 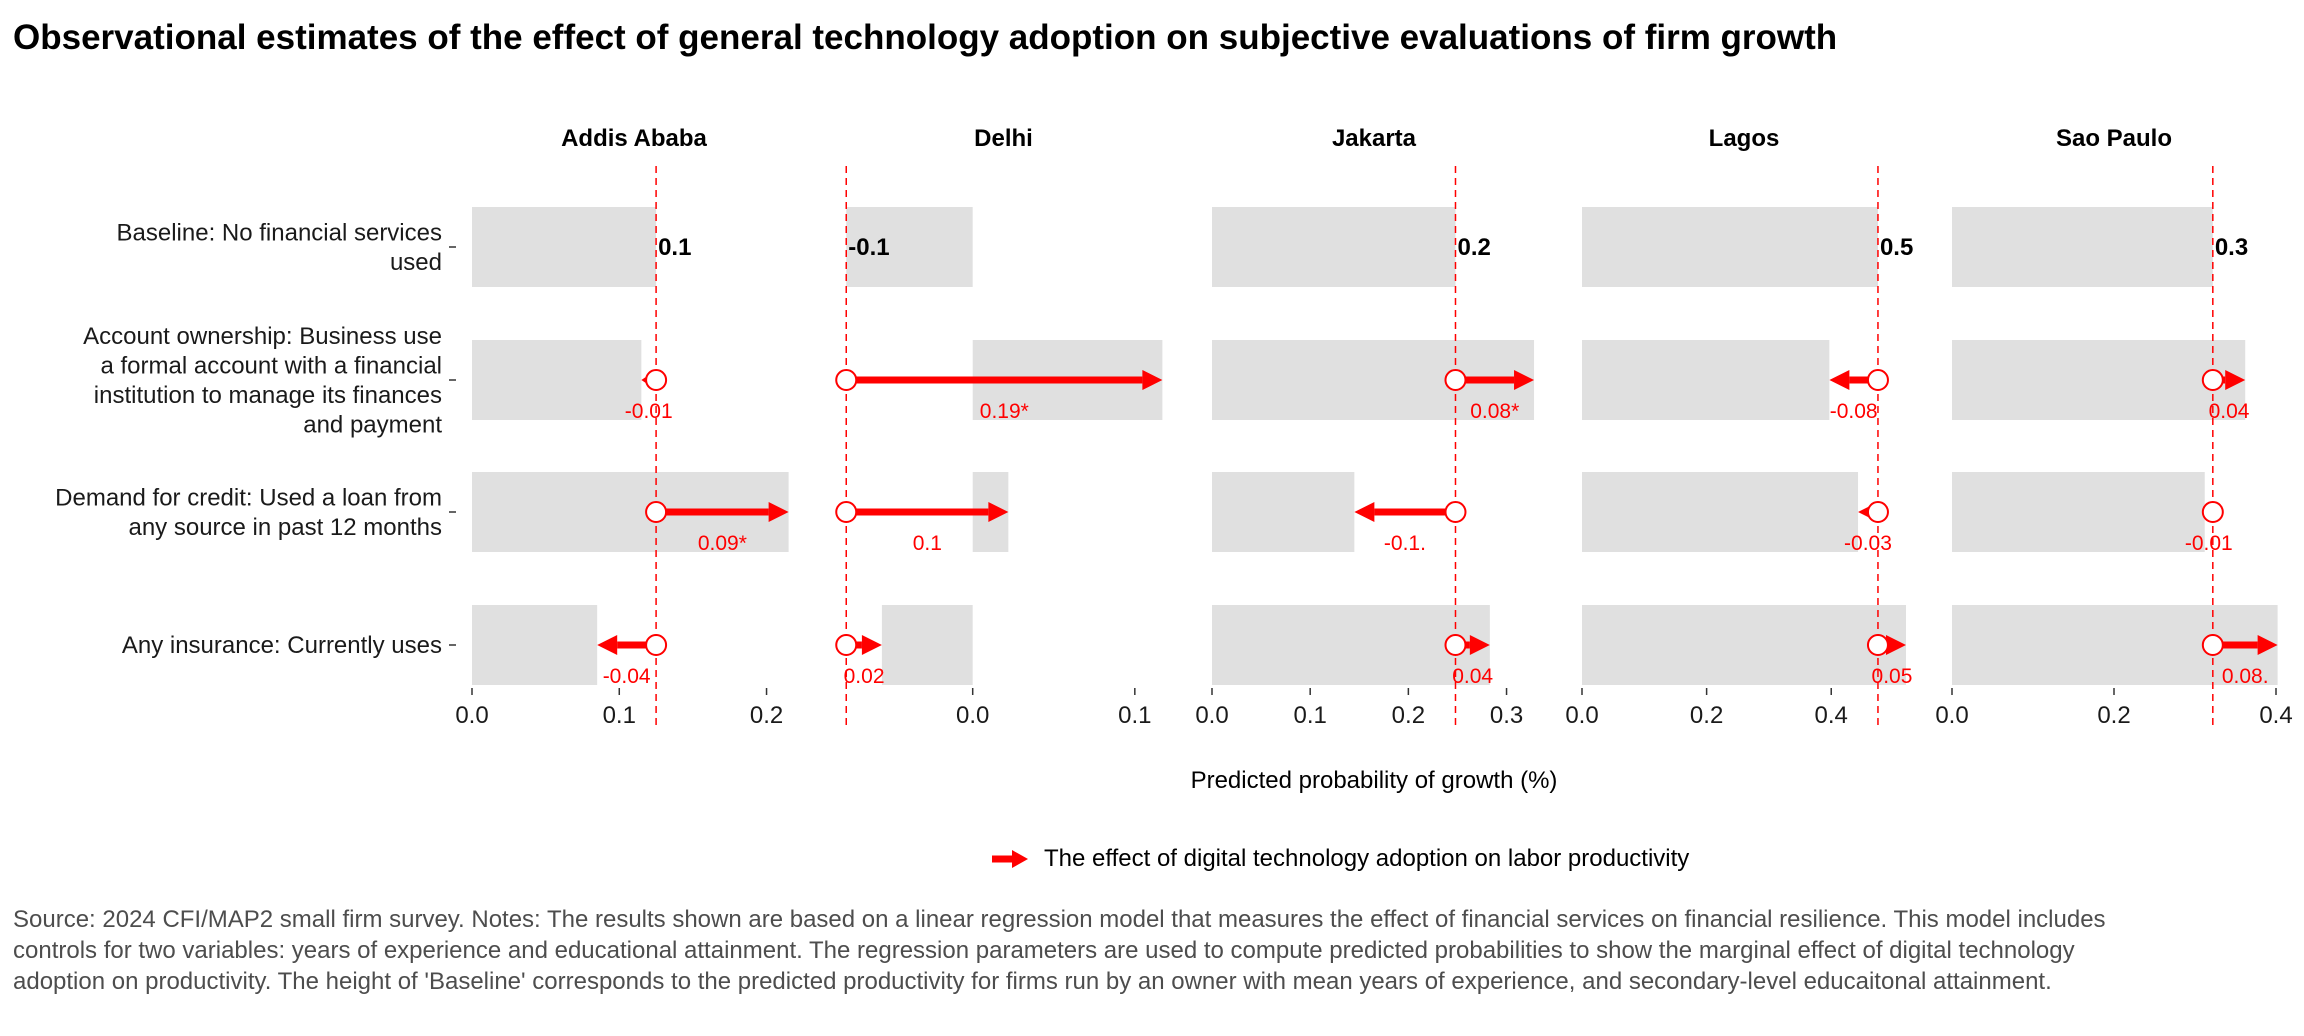 What do you see at coordinates (1506, 715) in the screenshot?
I see `x-tick-label: 0.3` at bounding box center [1506, 715].